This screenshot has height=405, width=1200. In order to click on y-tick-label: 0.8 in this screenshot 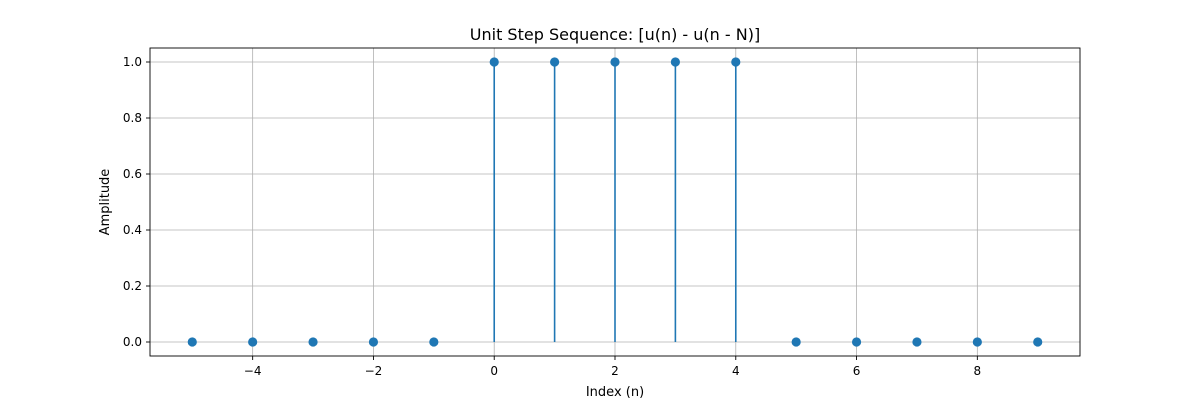, I will do `click(132, 118)`.